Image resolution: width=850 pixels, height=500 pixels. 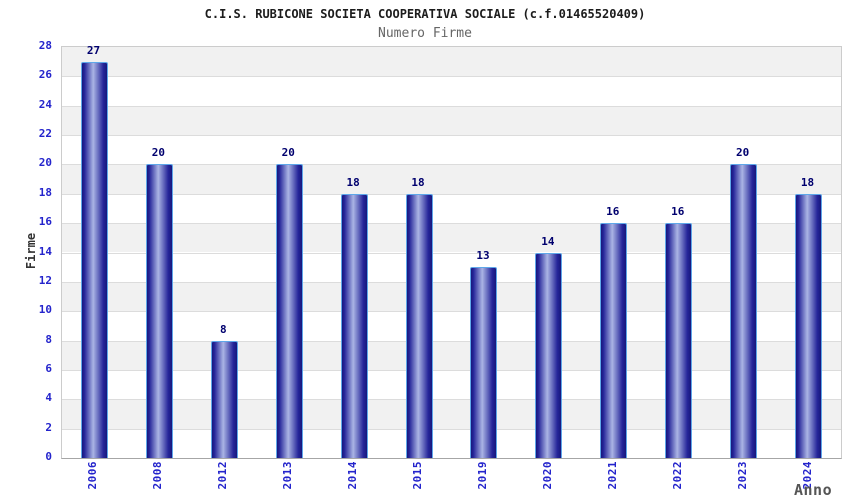 I want to click on x-tick-label: 2022, so click(x=677, y=475).